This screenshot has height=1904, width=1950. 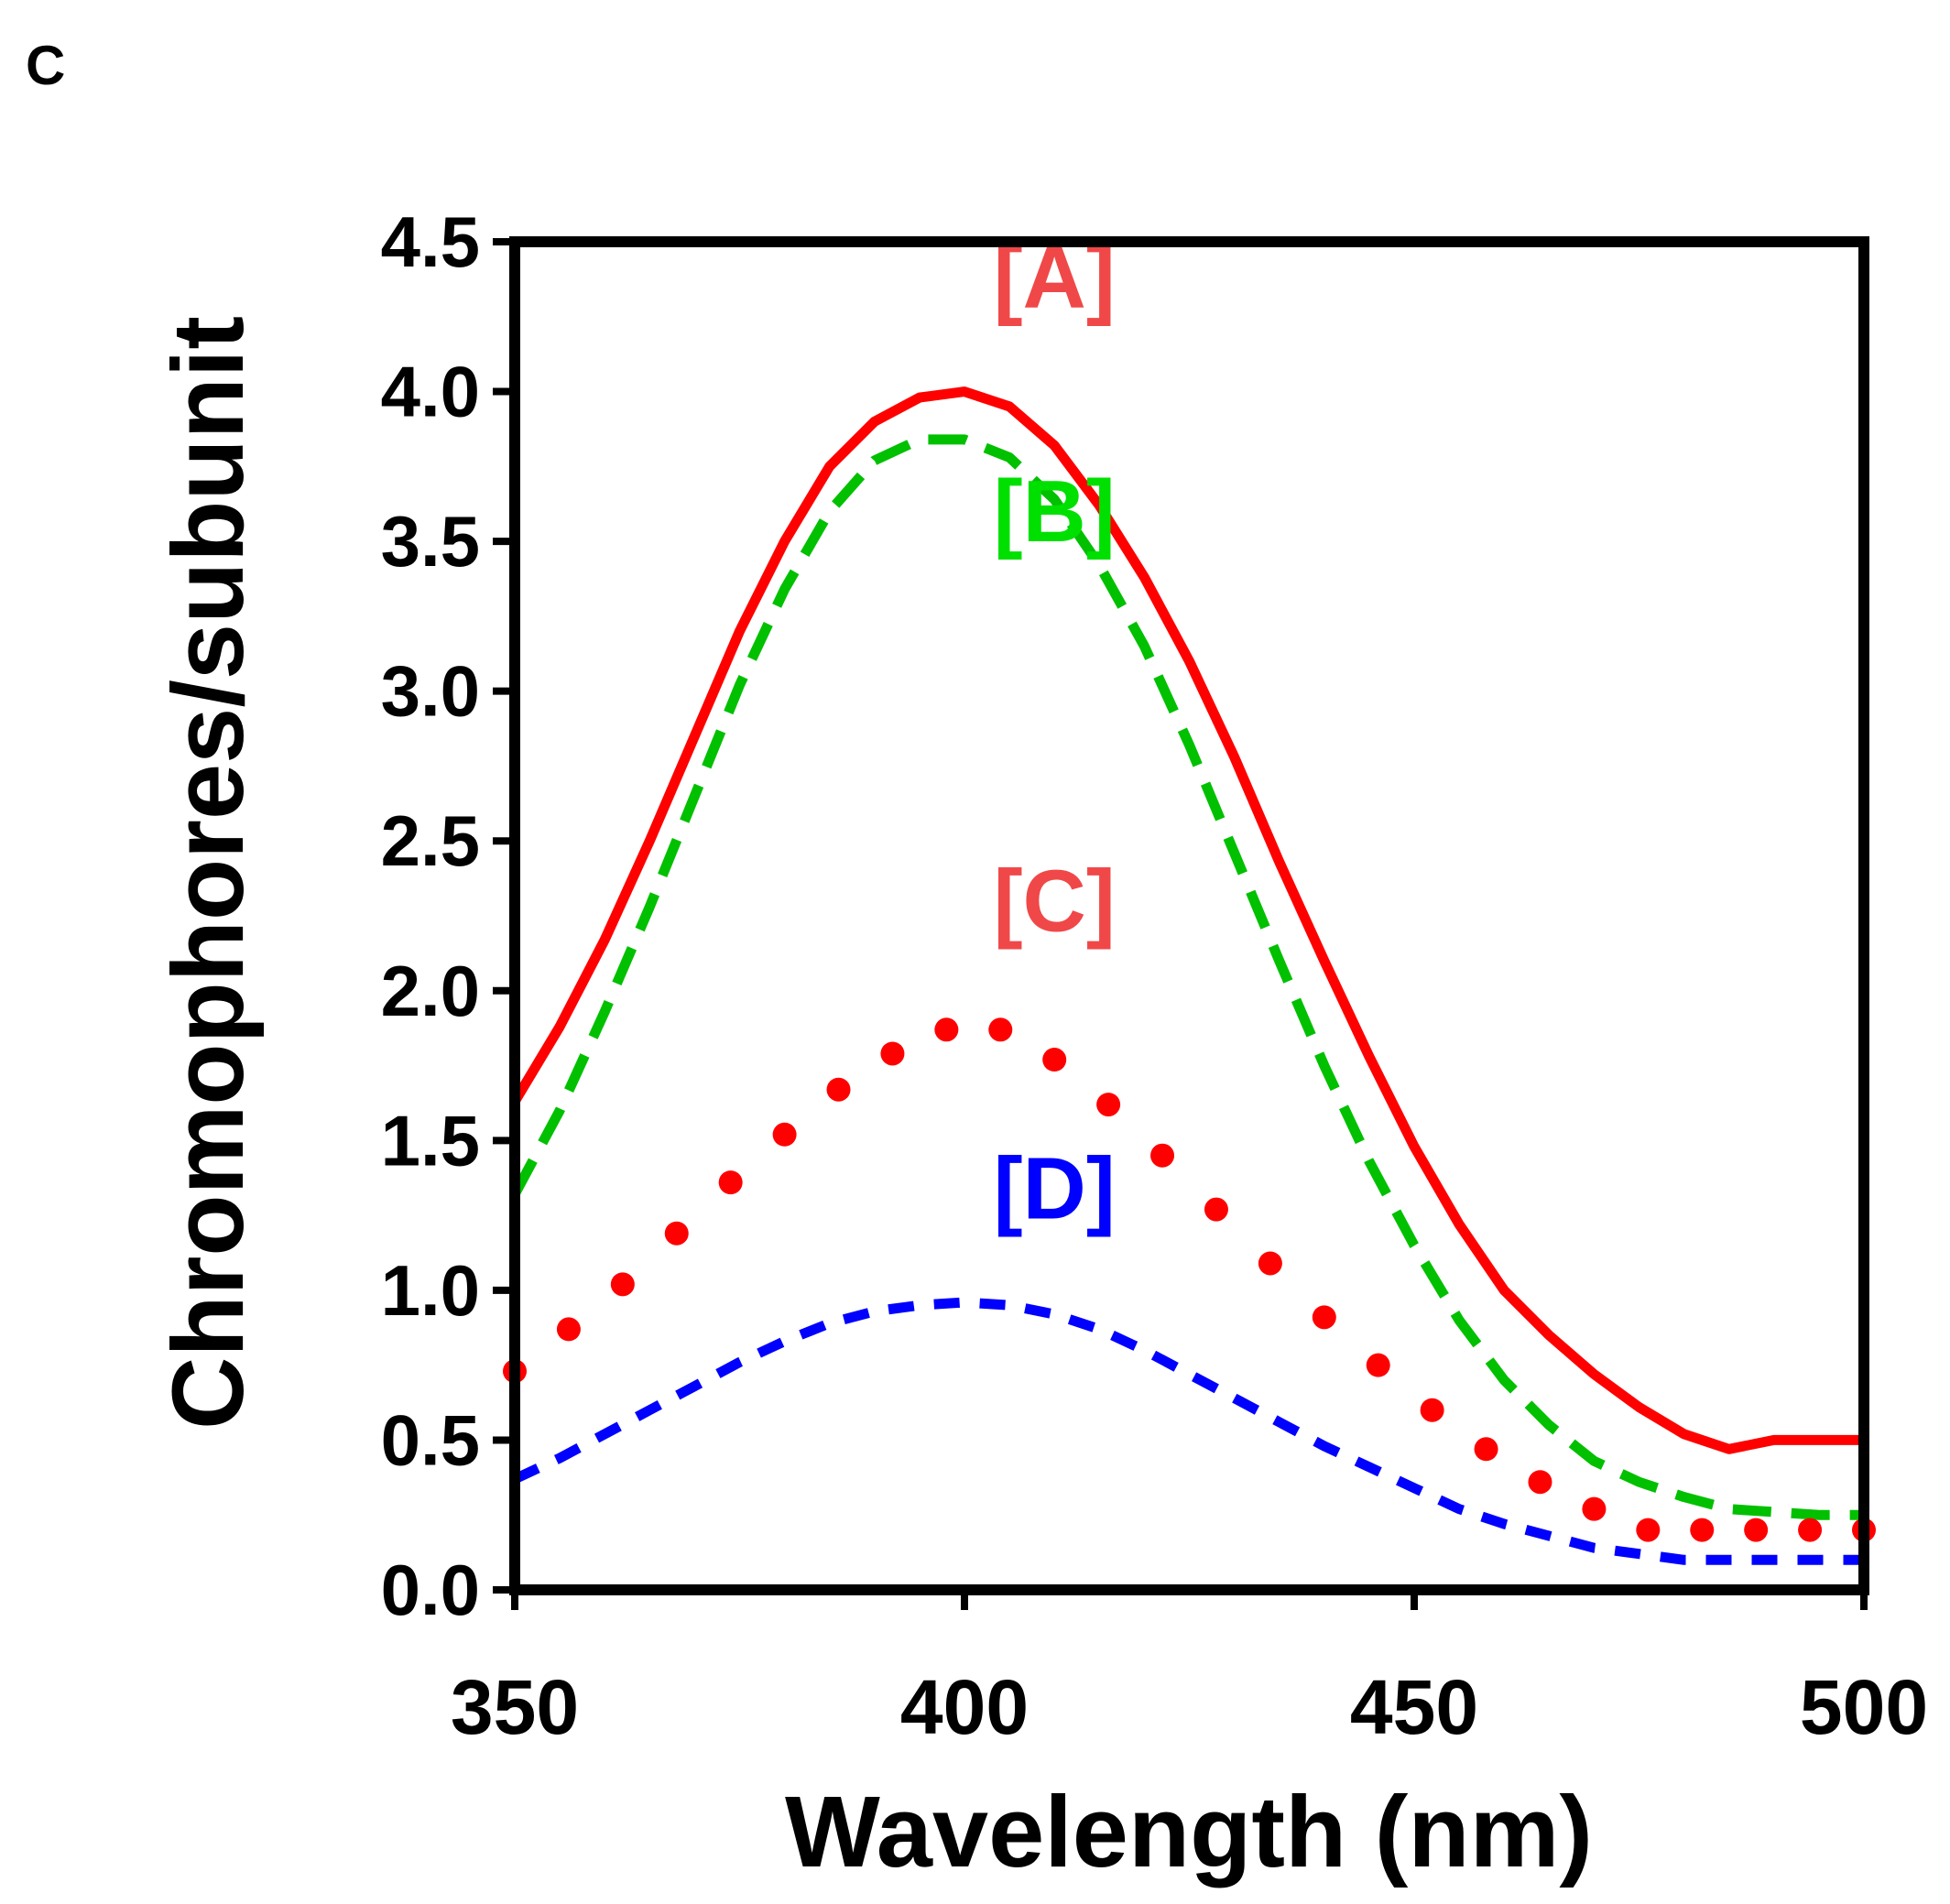 What do you see at coordinates (209, 873) in the screenshot?
I see `y-axis-title: Chromophores/subunit` at bounding box center [209, 873].